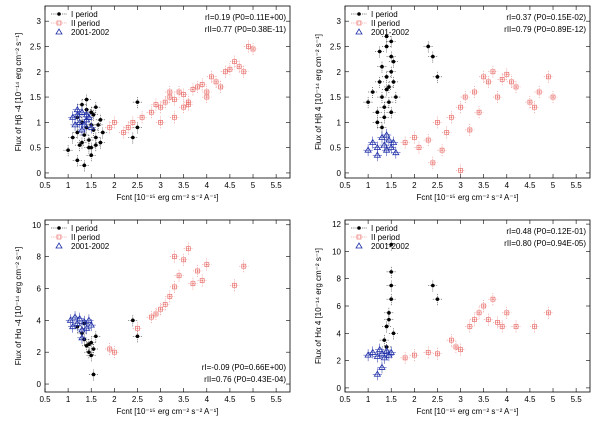  What do you see at coordinates (36, 46) in the screenshot?
I see `y-tick-label: 2.5` at bounding box center [36, 46].